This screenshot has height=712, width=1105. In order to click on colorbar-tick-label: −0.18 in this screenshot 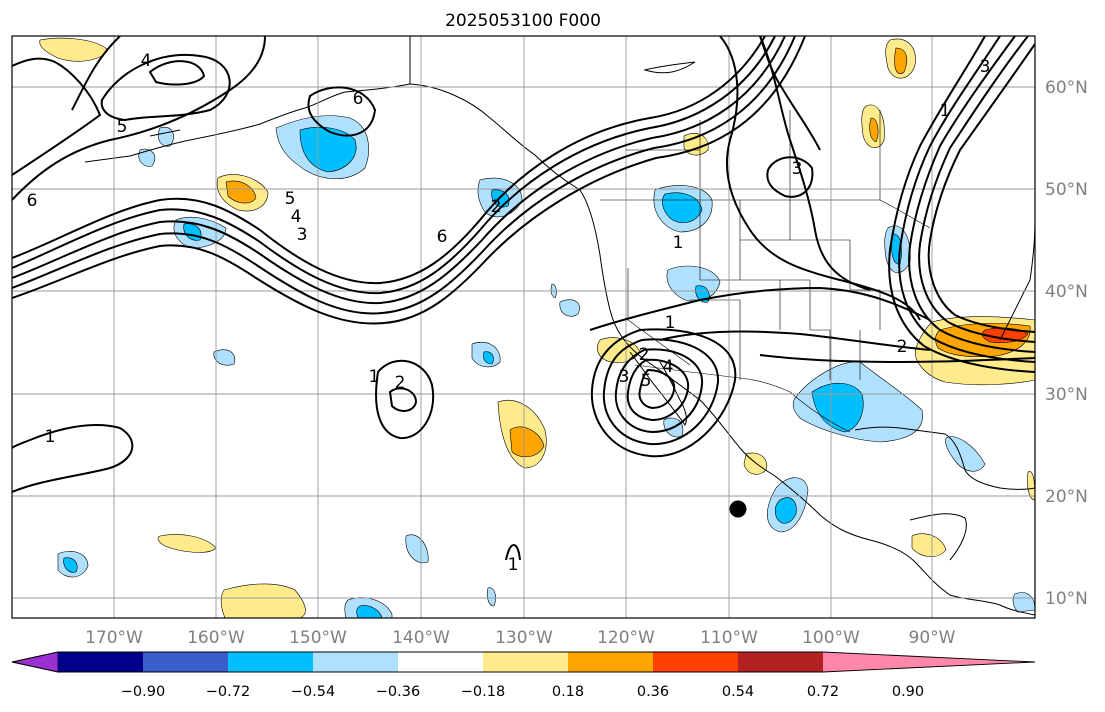, I will do `click(483, 692)`.